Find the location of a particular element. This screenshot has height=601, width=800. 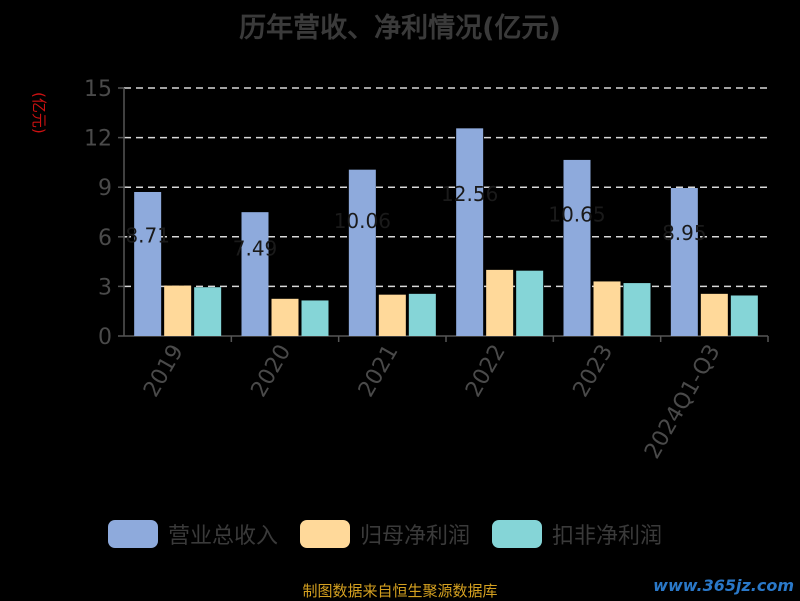

x-tick-label: 2023 is located at coordinates (594, 371).